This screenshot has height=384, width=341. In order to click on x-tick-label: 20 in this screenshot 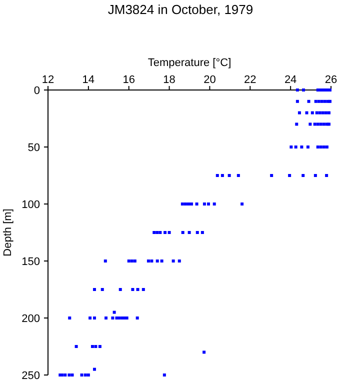, I will do `click(210, 80)`.